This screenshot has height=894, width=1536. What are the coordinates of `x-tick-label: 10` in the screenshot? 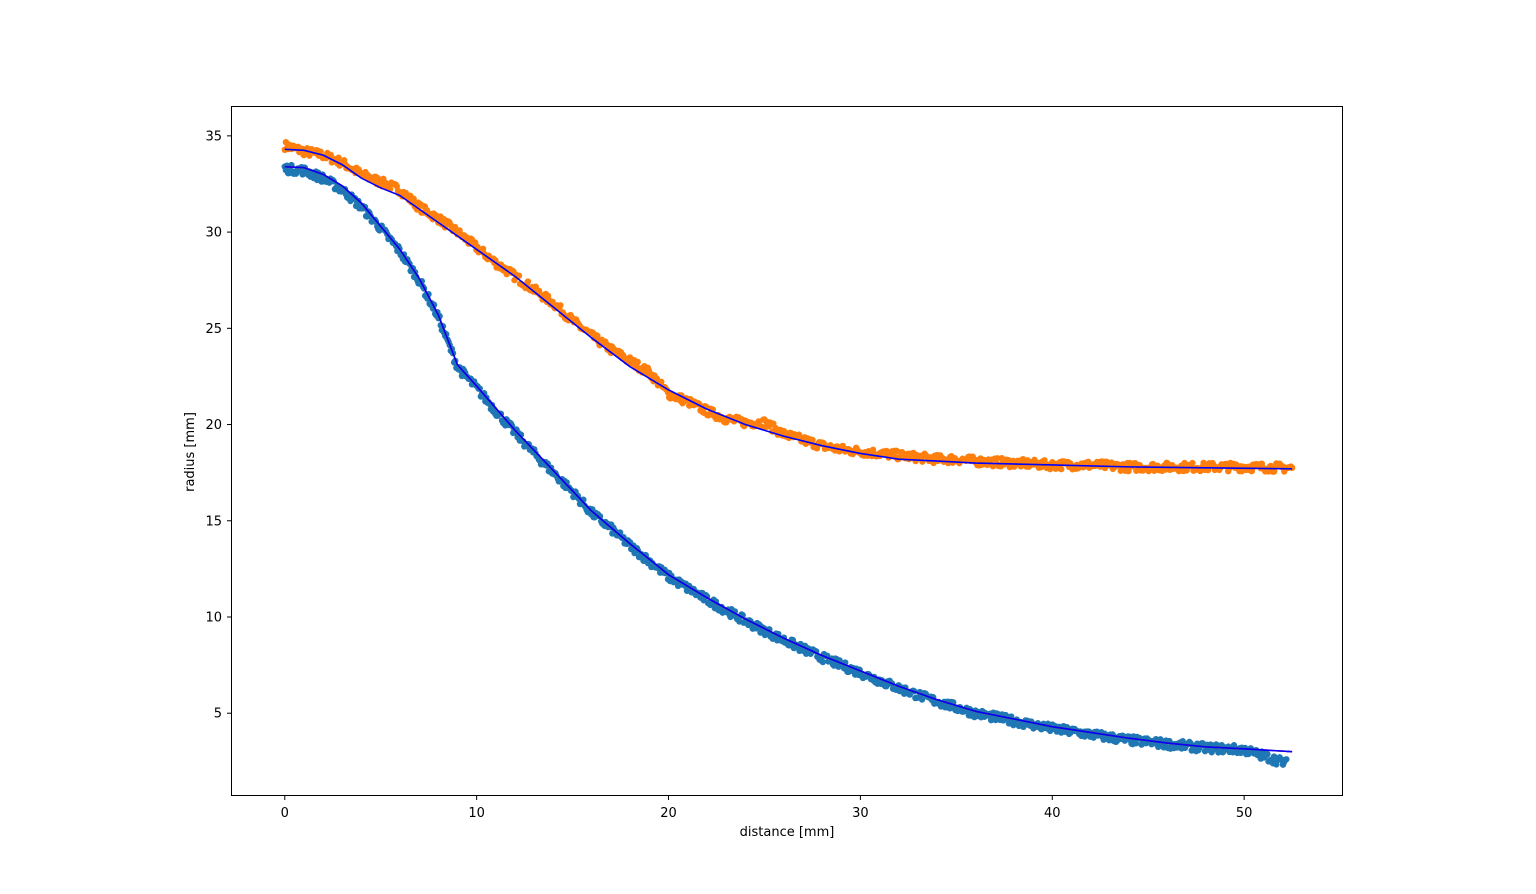 It's located at (476, 813).